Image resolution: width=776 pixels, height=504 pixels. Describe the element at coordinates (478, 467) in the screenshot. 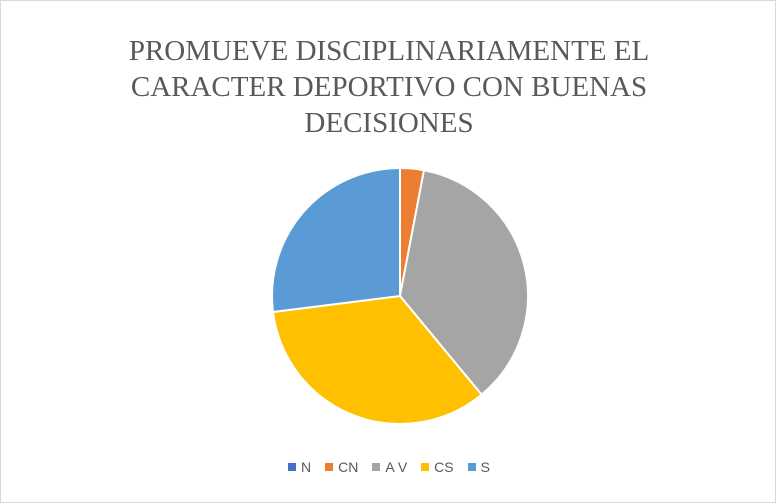

I see `legend-item: S` at that location.